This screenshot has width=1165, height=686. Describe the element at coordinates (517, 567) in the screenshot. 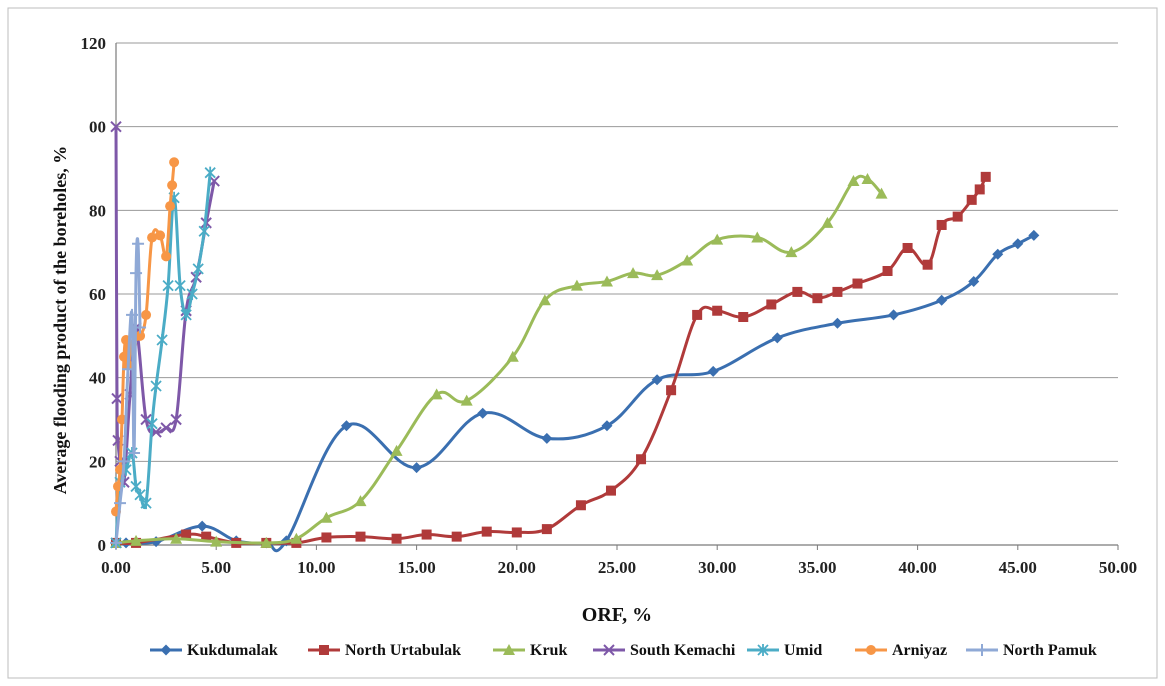

I see `x-tick-label: 20.00` at that location.